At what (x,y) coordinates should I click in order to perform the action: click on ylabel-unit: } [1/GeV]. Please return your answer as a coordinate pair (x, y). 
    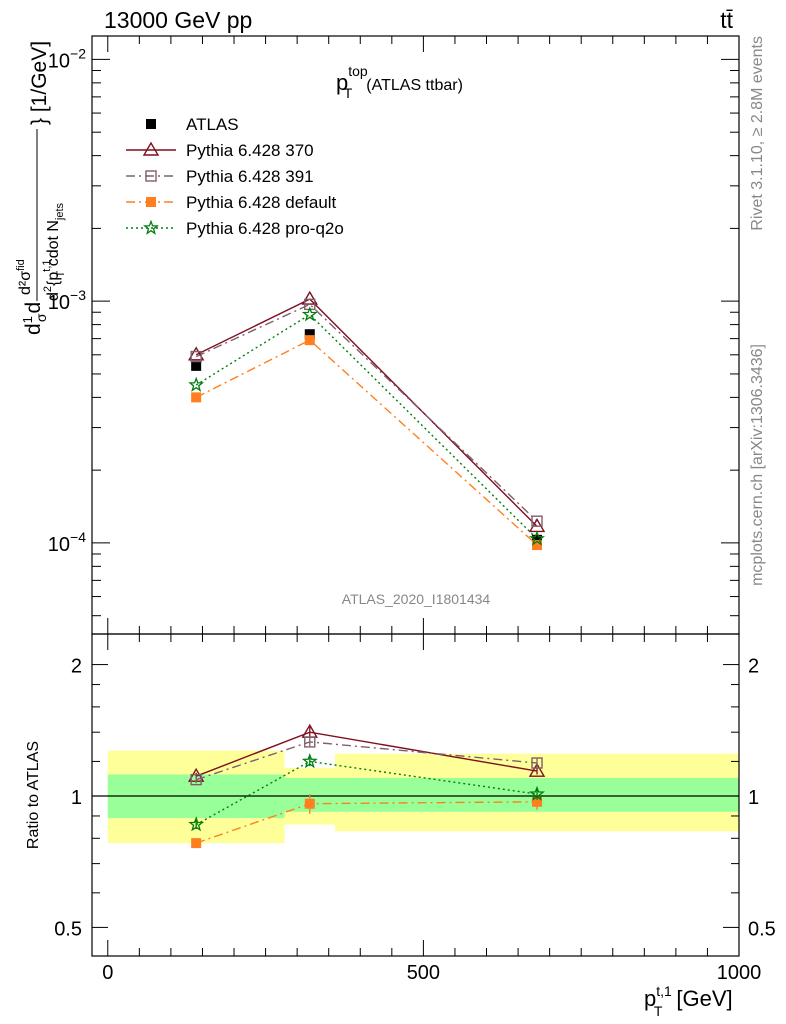
    Looking at the image, I should click on (39, 83).